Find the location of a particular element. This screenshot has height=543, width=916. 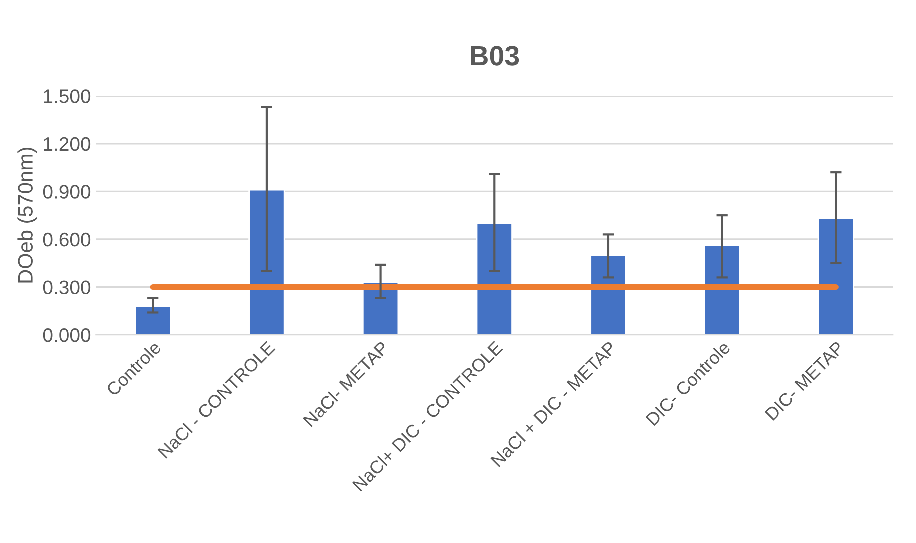

y-tick-label: 0.300 is located at coordinates (67, 287).